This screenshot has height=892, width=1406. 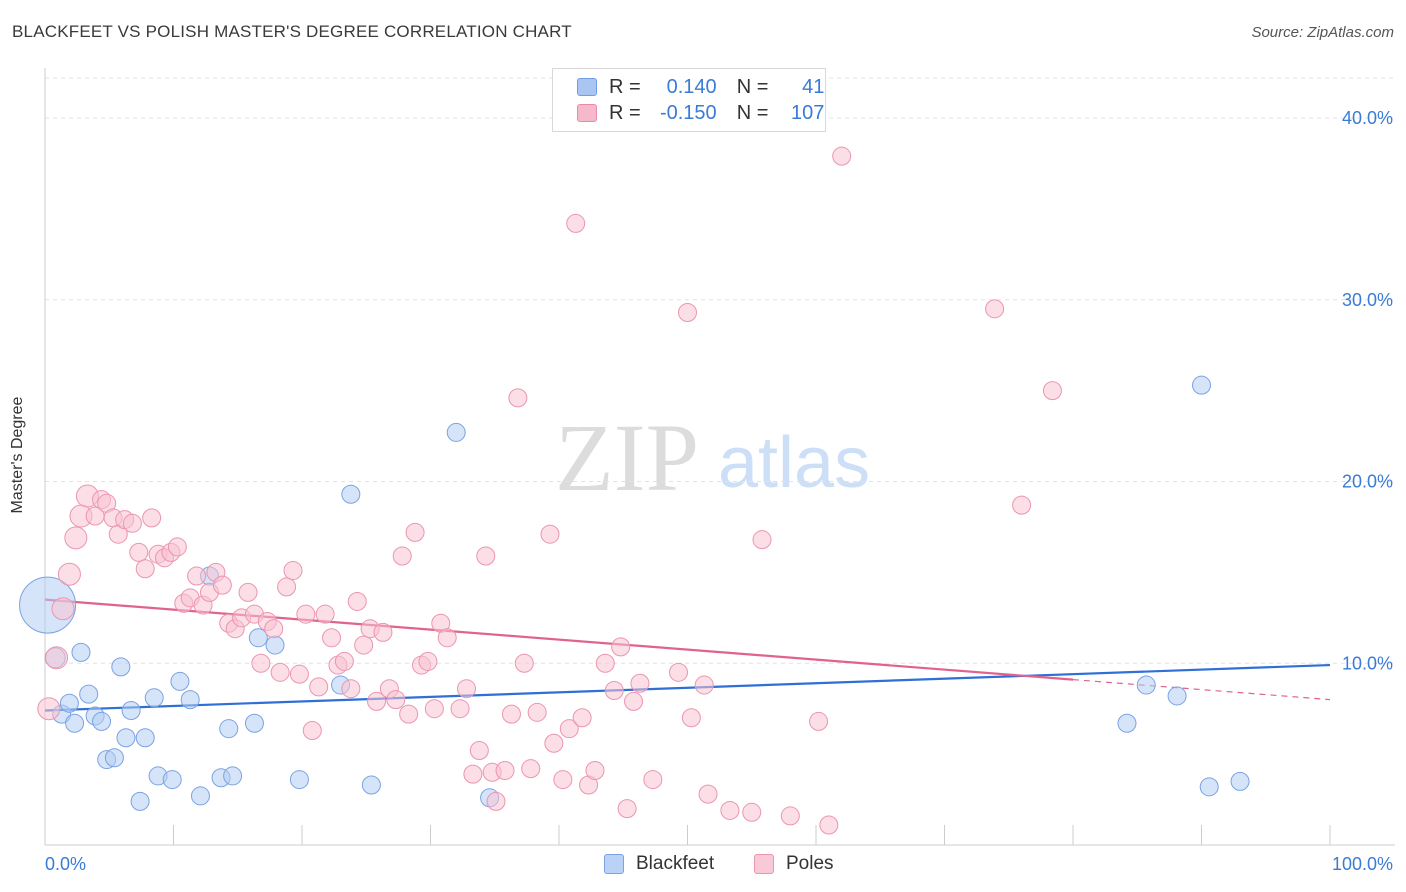 I want to click on legend-item-blackfeet: Blackfeet, so click(x=659, y=864).